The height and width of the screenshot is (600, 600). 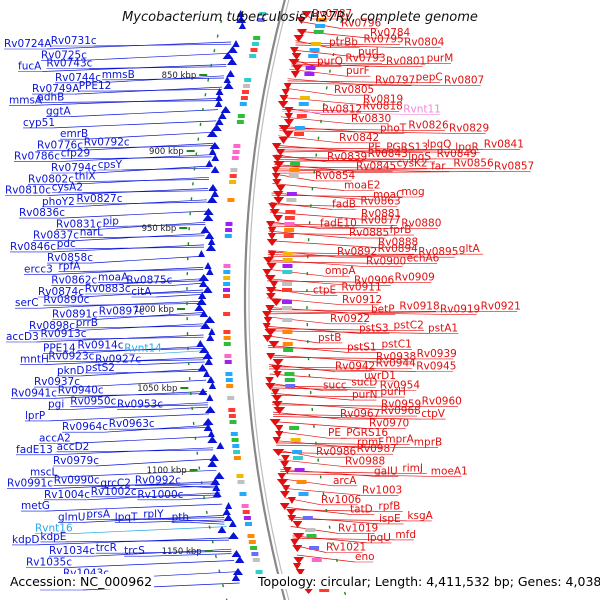 I want to click on gene-label-rimj: rimJ, so click(x=412, y=468).